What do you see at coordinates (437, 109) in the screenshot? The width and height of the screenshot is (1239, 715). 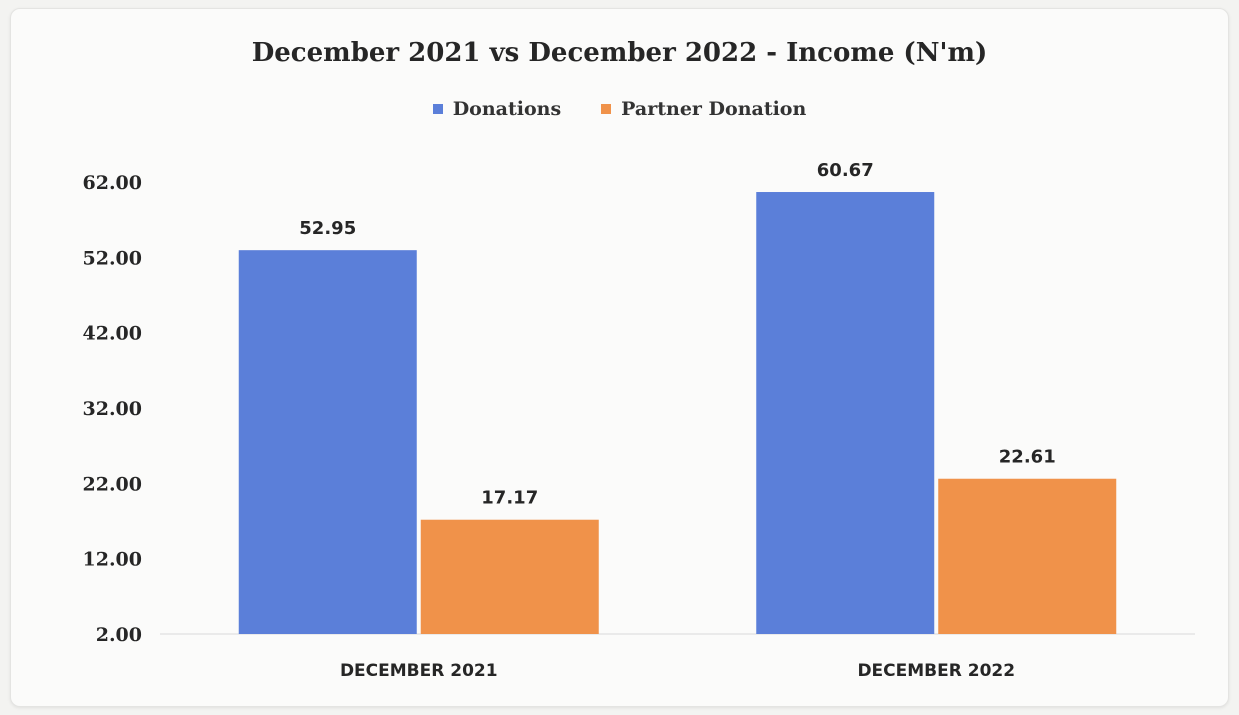 I see `legend-swatch-donations` at bounding box center [437, 109].